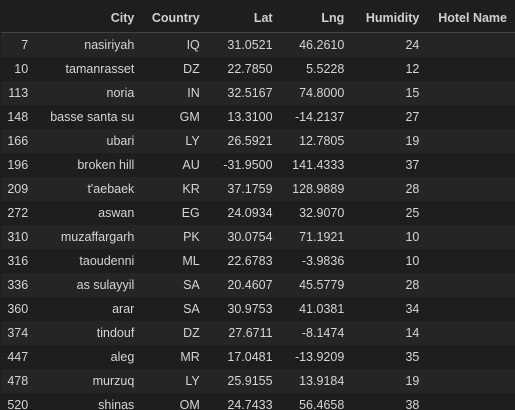 Image resolution: width=515 pixels, height=410 pixels. Describe the element at coordinates (19, 333) in the screenshot. I see `cell-index: 374` at that location.